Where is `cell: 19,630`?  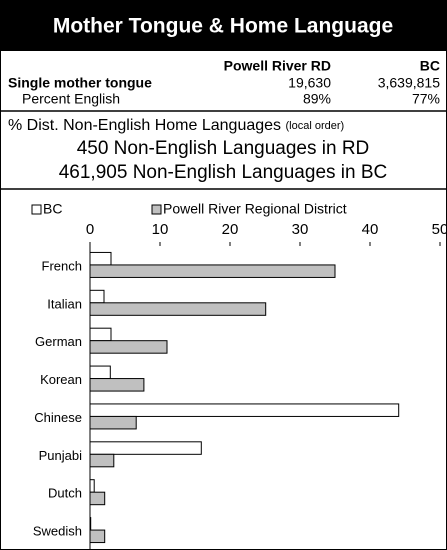
cell: 19,630 is located at coordinates (309, 83).